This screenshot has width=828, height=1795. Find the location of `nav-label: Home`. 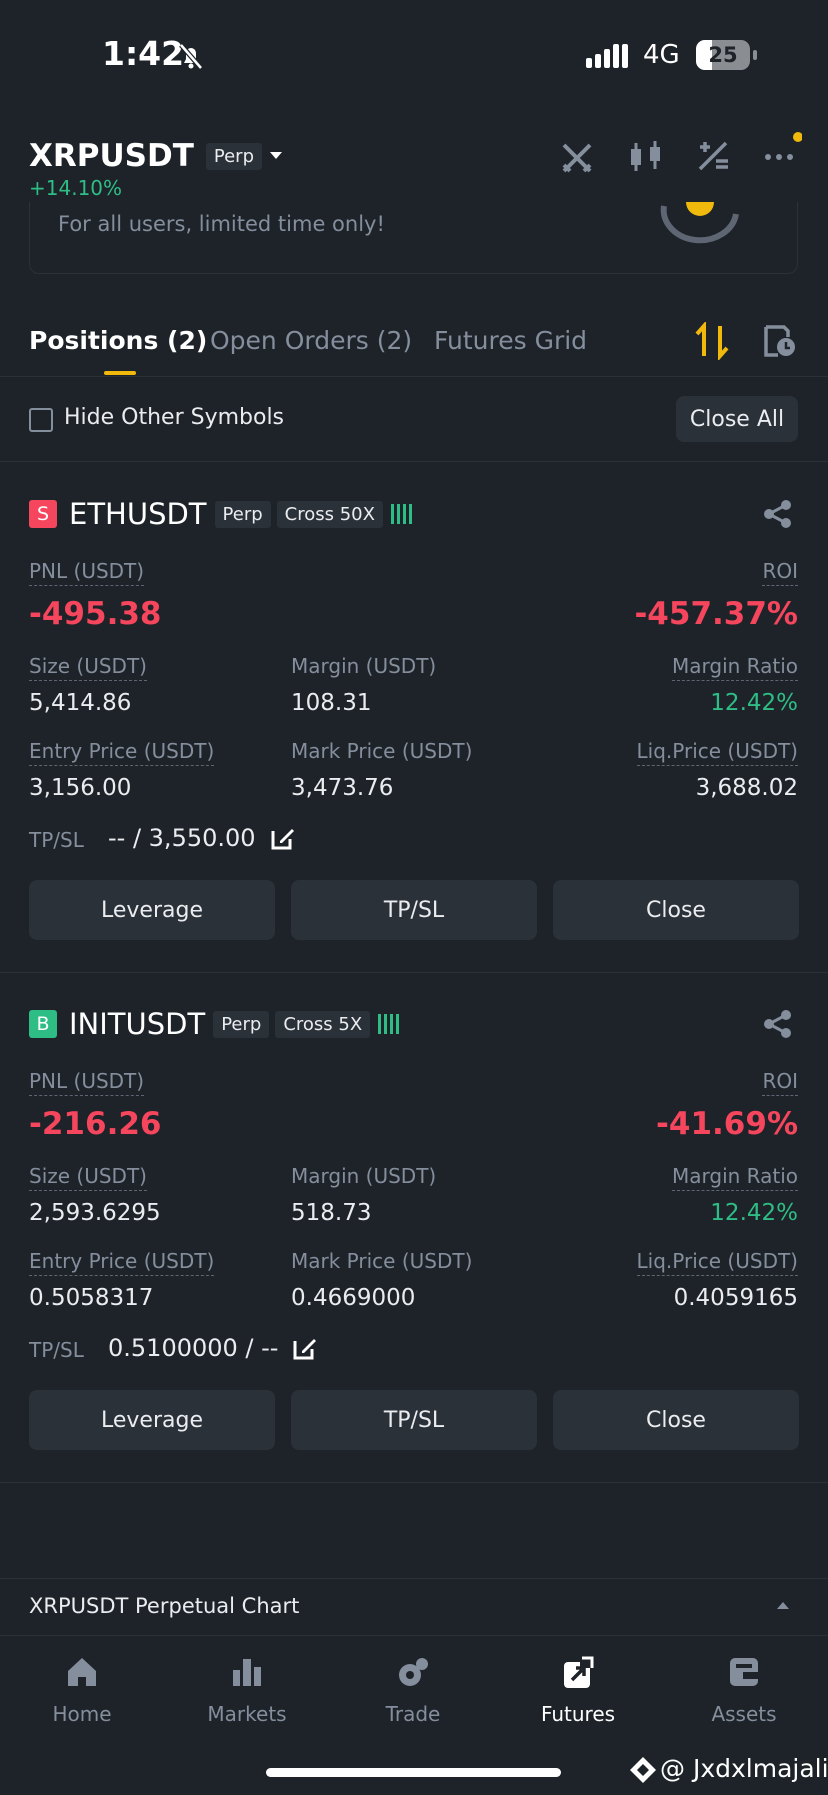

nav-label: Home is located at coordinates (82, 1714).